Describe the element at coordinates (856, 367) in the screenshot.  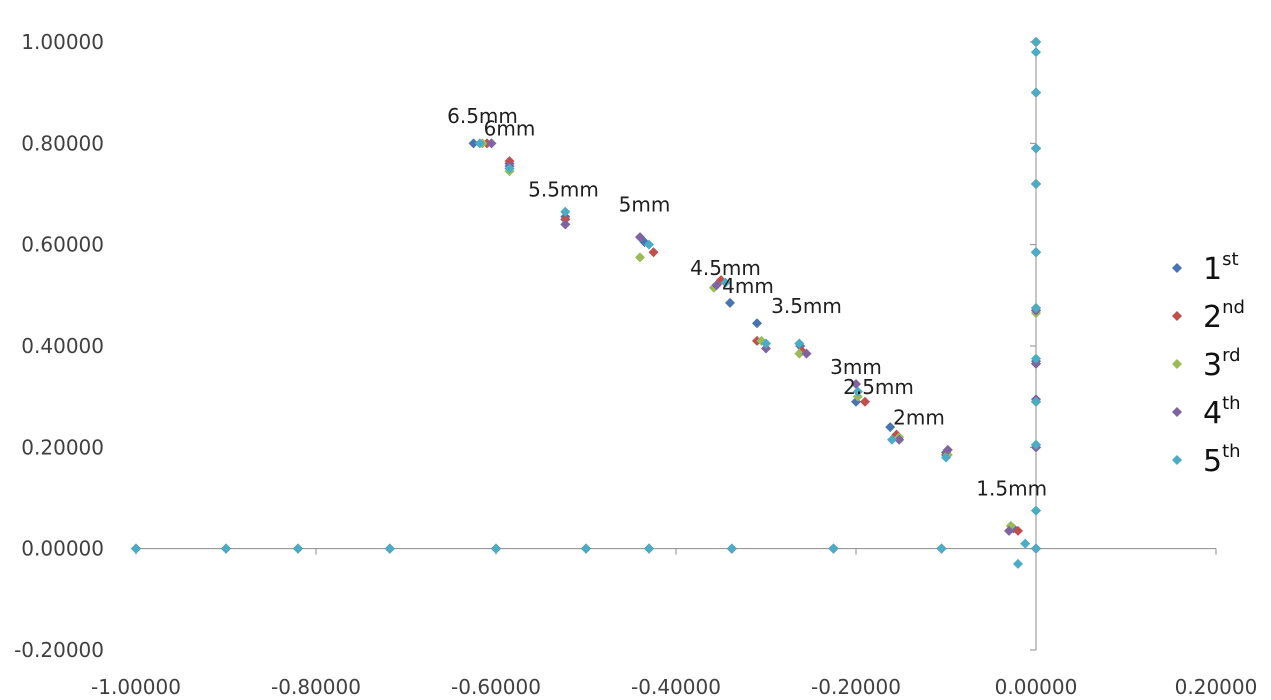
I see `annotation-label: 3mm` at that location.